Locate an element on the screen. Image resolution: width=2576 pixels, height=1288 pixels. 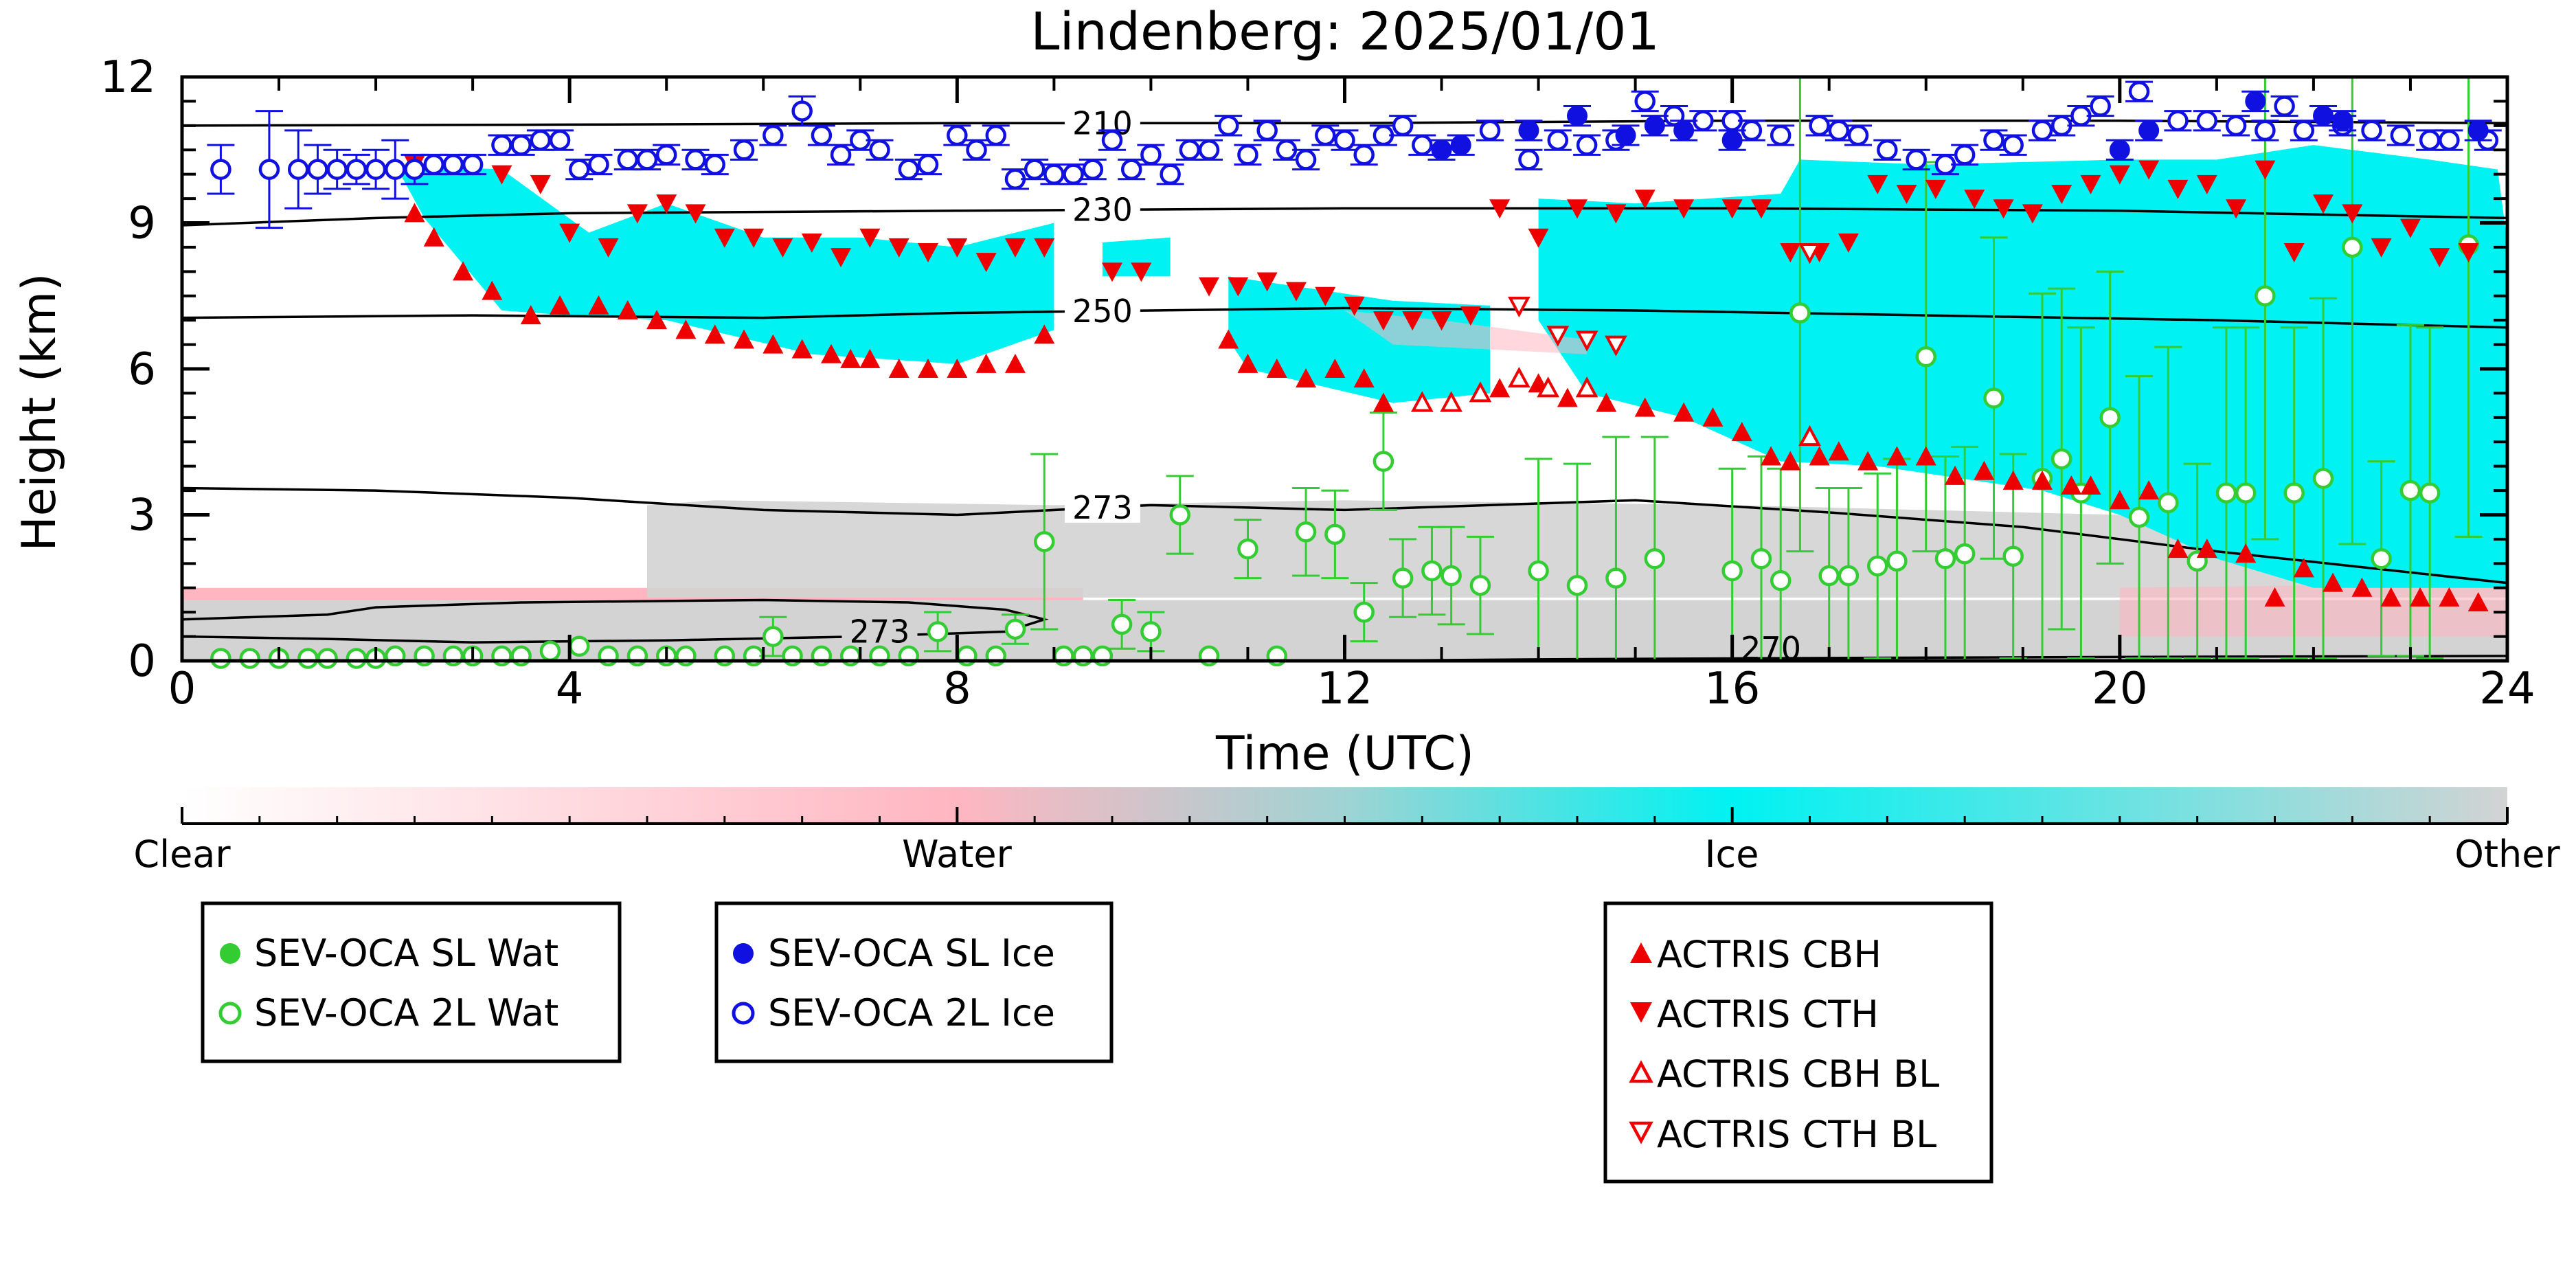
phase-region-ice-early is located at coordinates (724, 264).